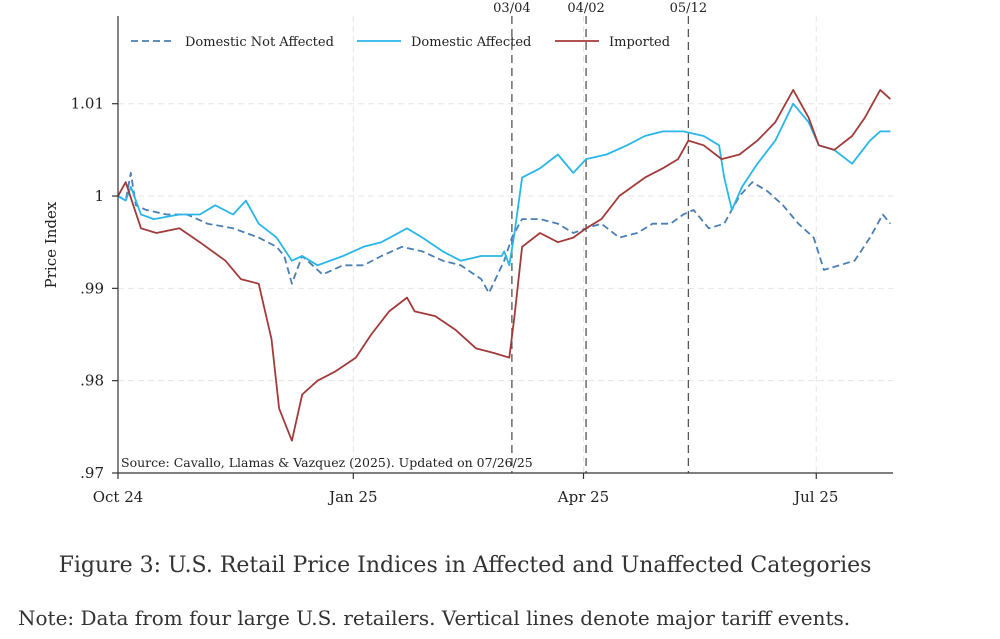  I want to click on legend-label: Domestic Affected, so click(471, 42).